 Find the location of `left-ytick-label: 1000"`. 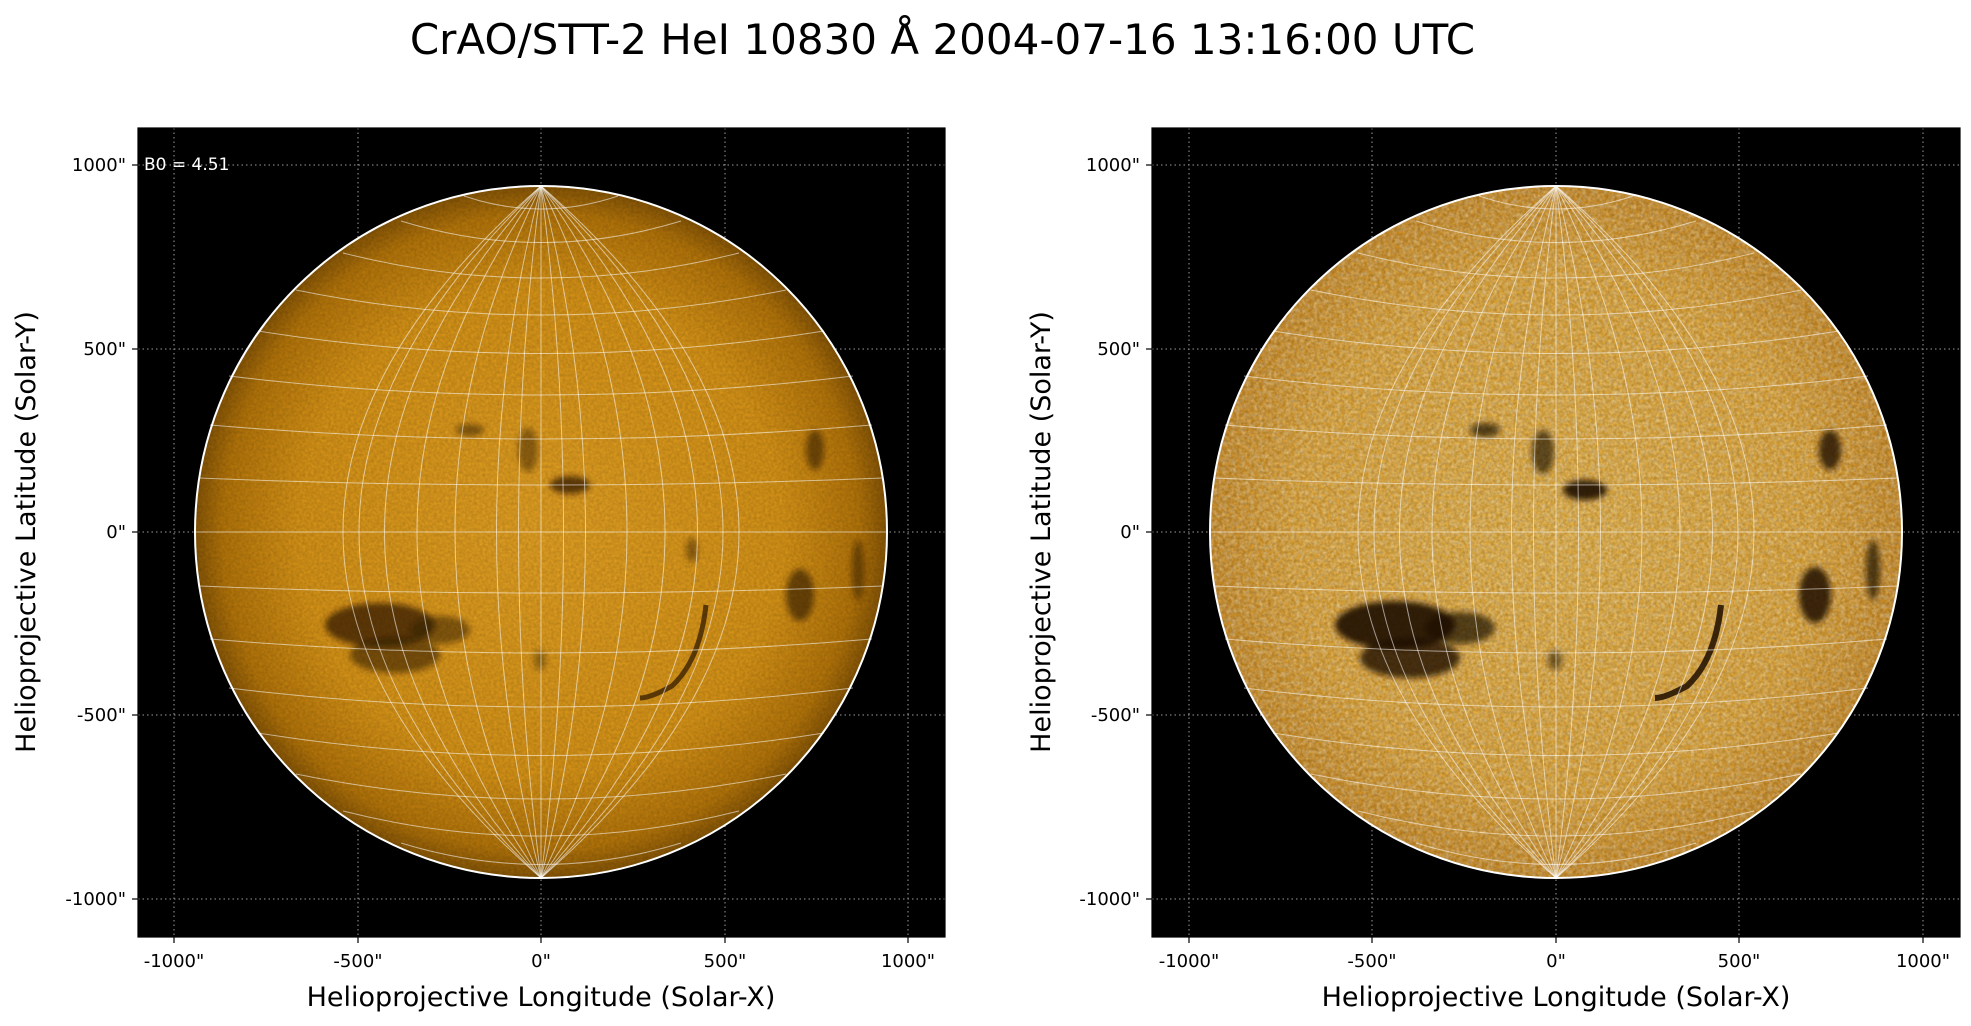

left-ytick-label: 1000" is located at coordinates (99, 165).